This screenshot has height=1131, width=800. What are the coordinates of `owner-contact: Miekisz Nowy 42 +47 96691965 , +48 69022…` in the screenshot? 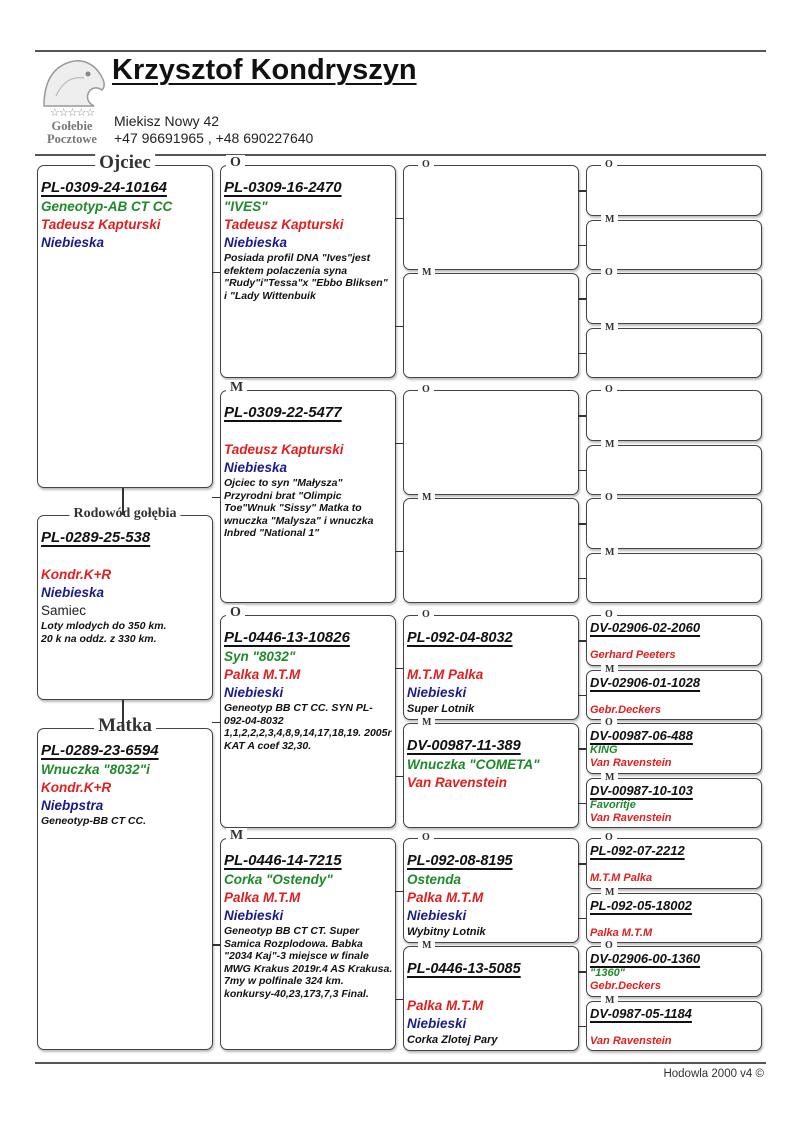 It's located at (213, 130).